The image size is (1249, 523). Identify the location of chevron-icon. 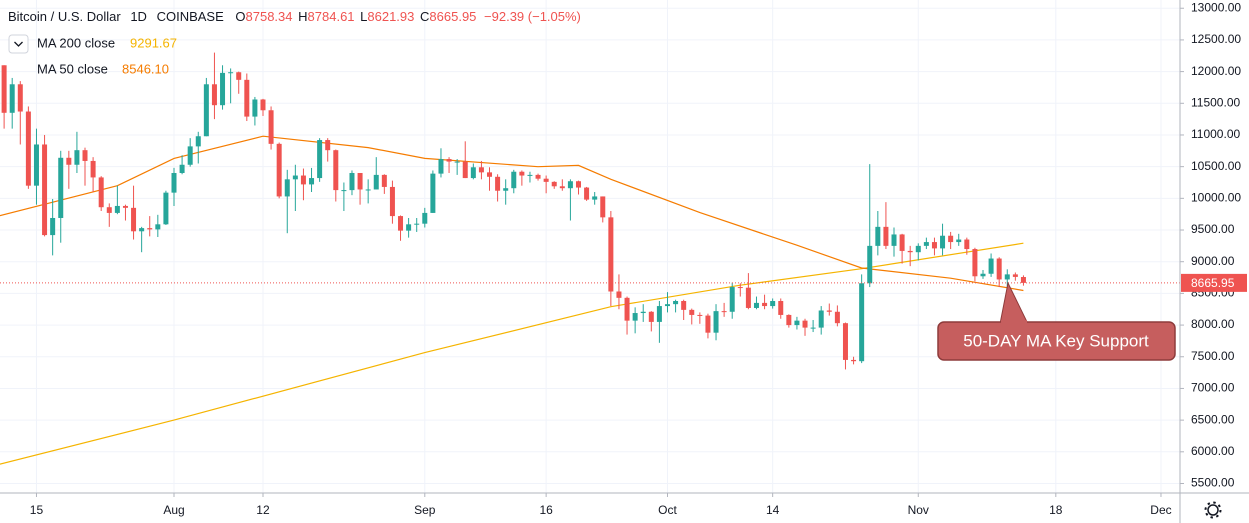
(18, 44).